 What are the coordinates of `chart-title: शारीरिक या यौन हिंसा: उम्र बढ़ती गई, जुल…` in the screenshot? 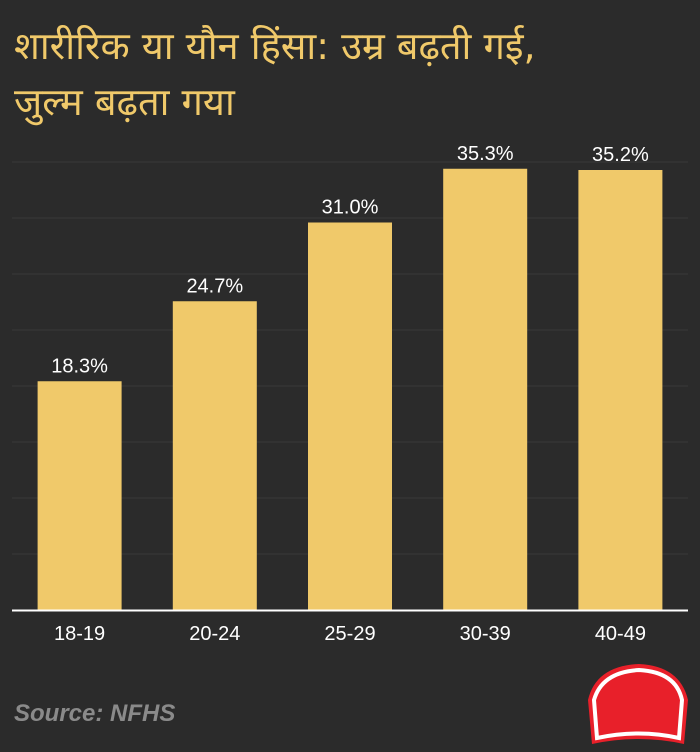 It's located at (352, 74).